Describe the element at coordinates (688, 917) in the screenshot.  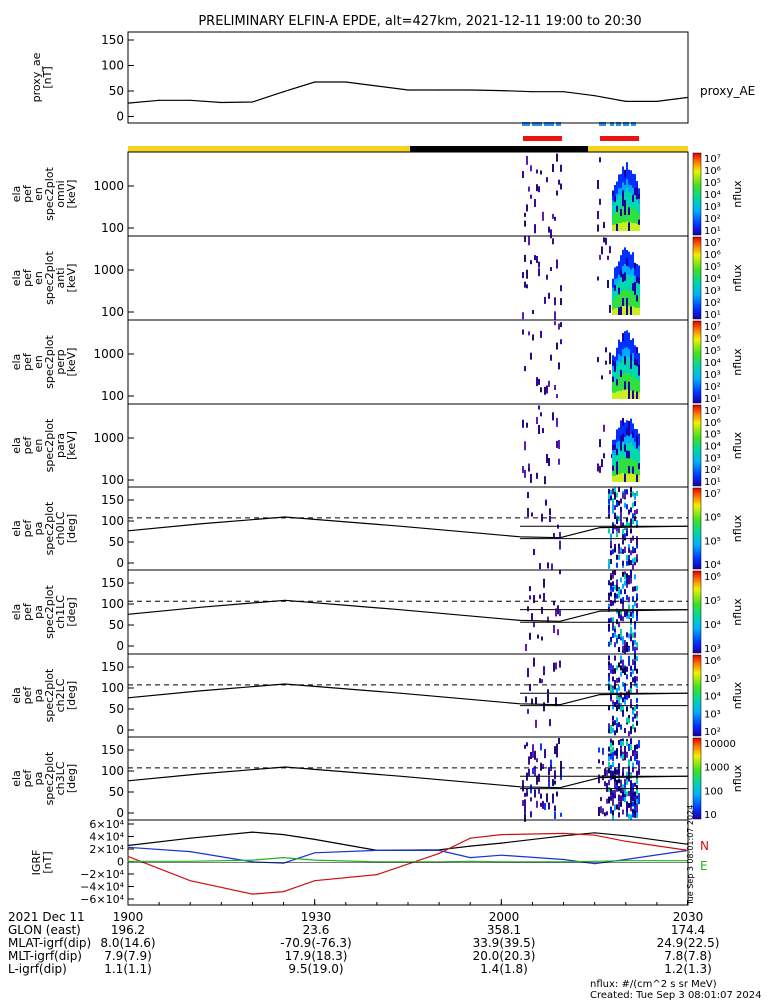
I see `eph-r0-c3: 2030` at that location.